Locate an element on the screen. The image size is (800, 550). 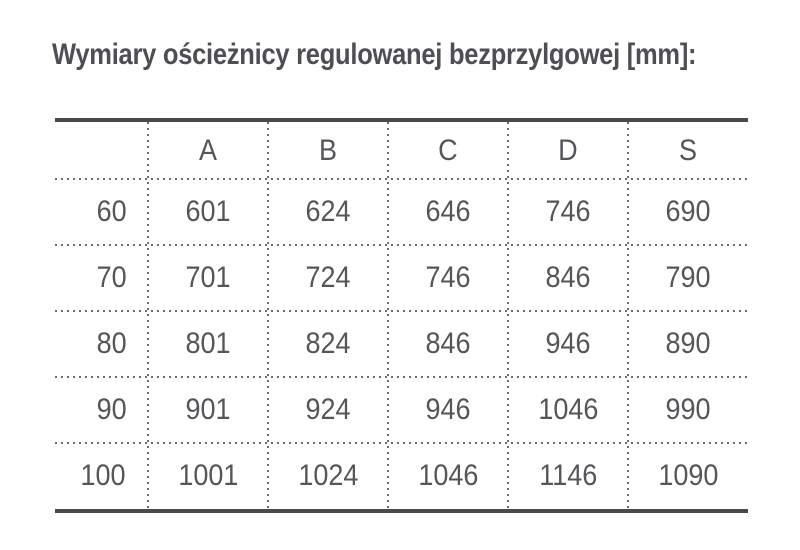
column-header-blank is located at coordinates (101, 150).